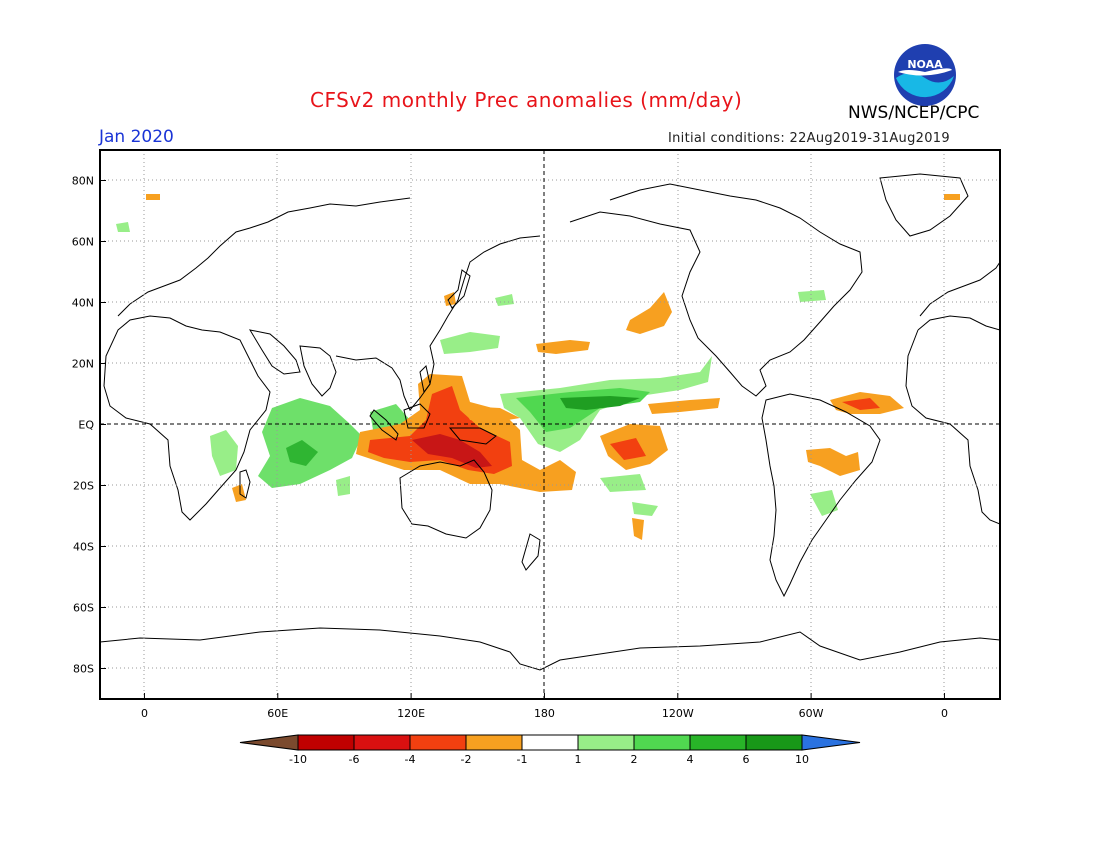  Describe the element at coordinates (684, 406) in the screenshot. I see `anomaly-equatorial-east-orange` at that location.